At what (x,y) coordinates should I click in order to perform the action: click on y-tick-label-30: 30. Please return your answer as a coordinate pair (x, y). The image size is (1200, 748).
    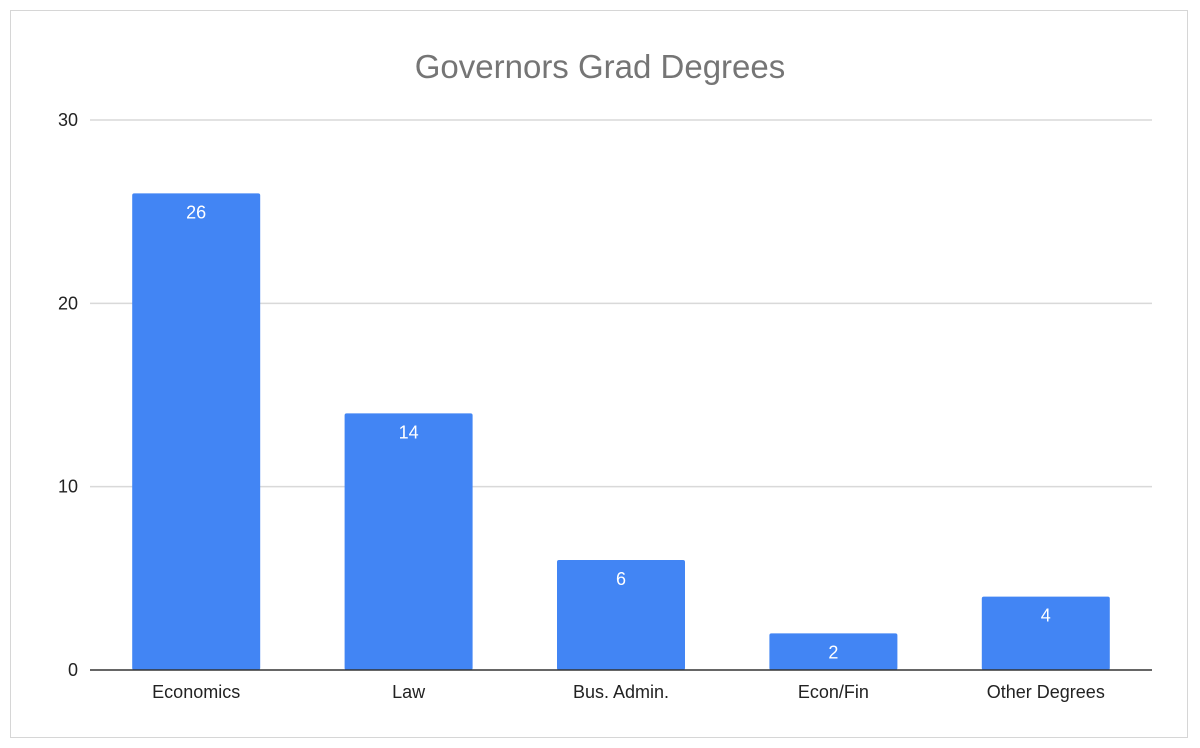
    Looking at the image, I should click on (68, 120).